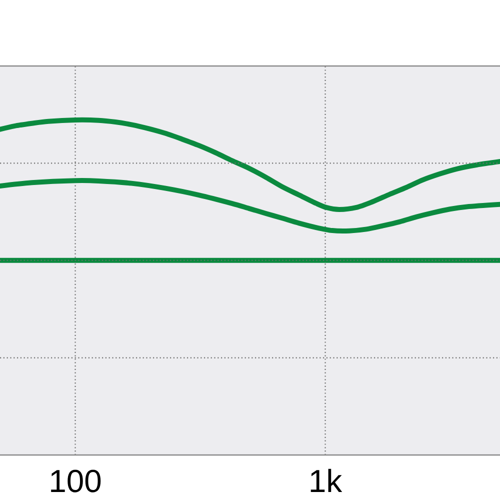 The height and width of the screenshot is (500, 500). What do you see at coordinates (76, 481) in the screenshot?
I see `x-tick-label: 100` at bounding box center [76, 481].